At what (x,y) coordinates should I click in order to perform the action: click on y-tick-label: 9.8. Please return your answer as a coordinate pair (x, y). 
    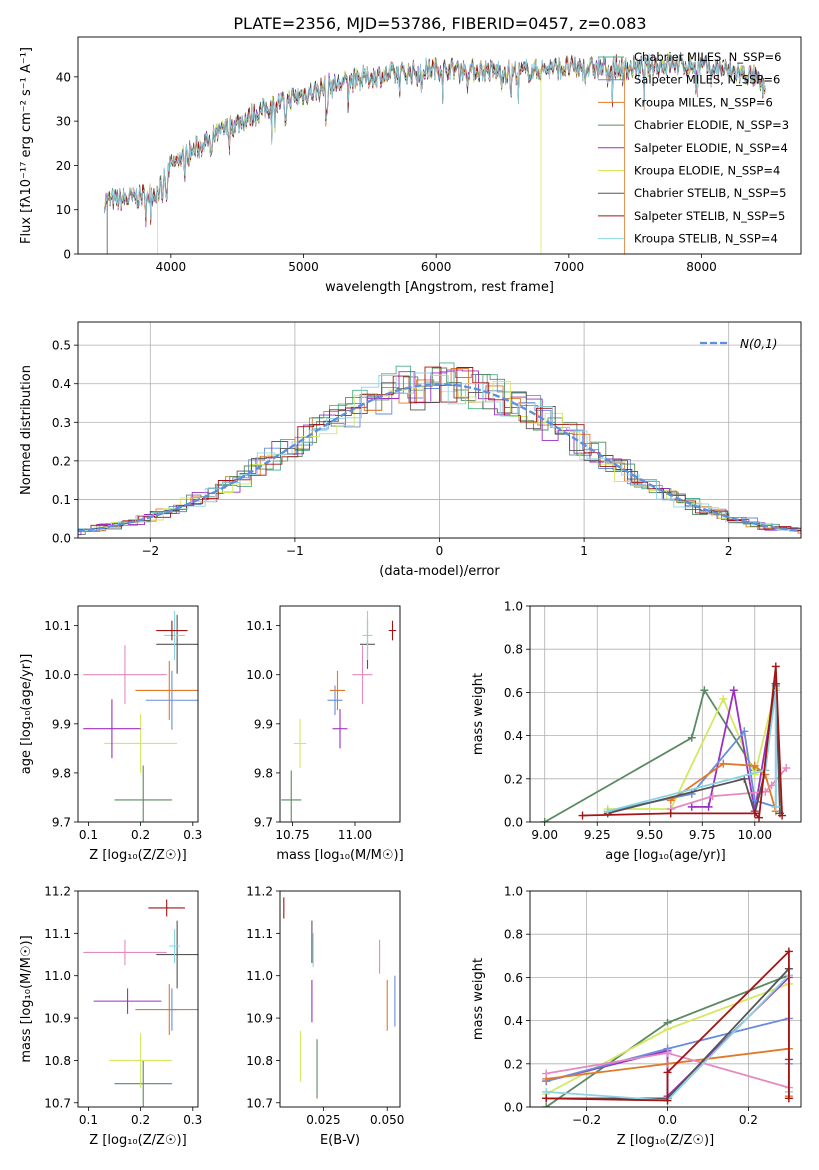
    Looking at the image, I should click on (61, 773).